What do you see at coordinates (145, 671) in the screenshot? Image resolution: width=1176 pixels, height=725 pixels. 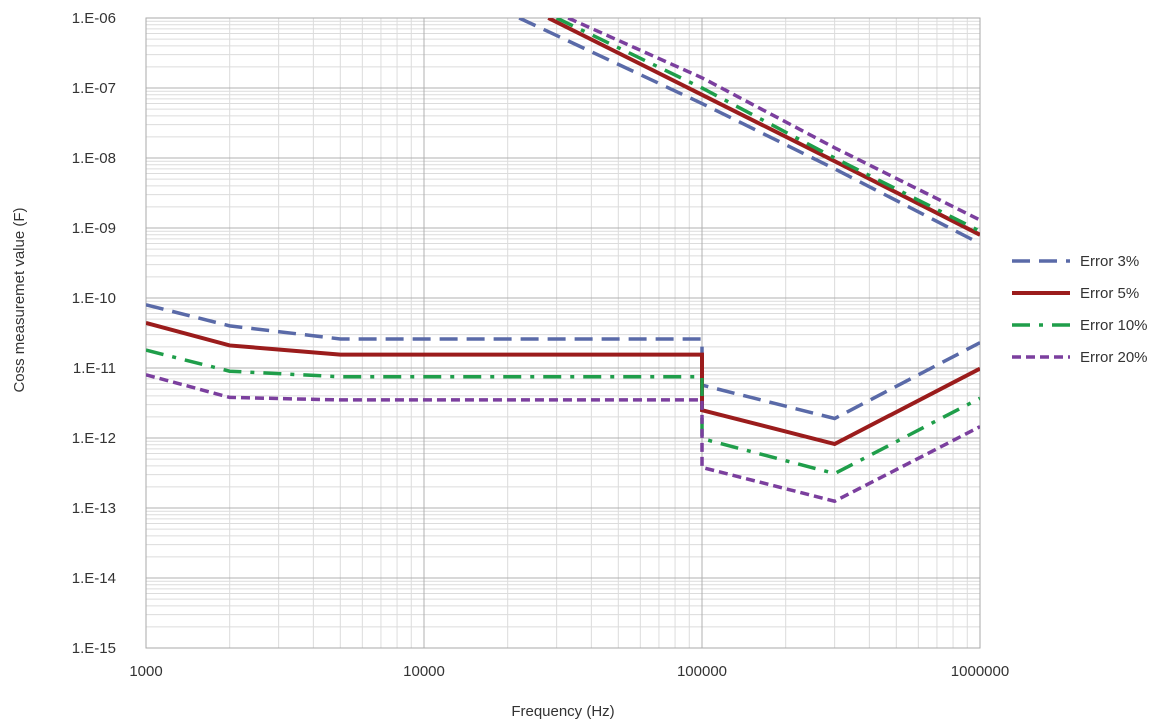 I see `x-tick-label: 1000` at bounding box center [145, 671].